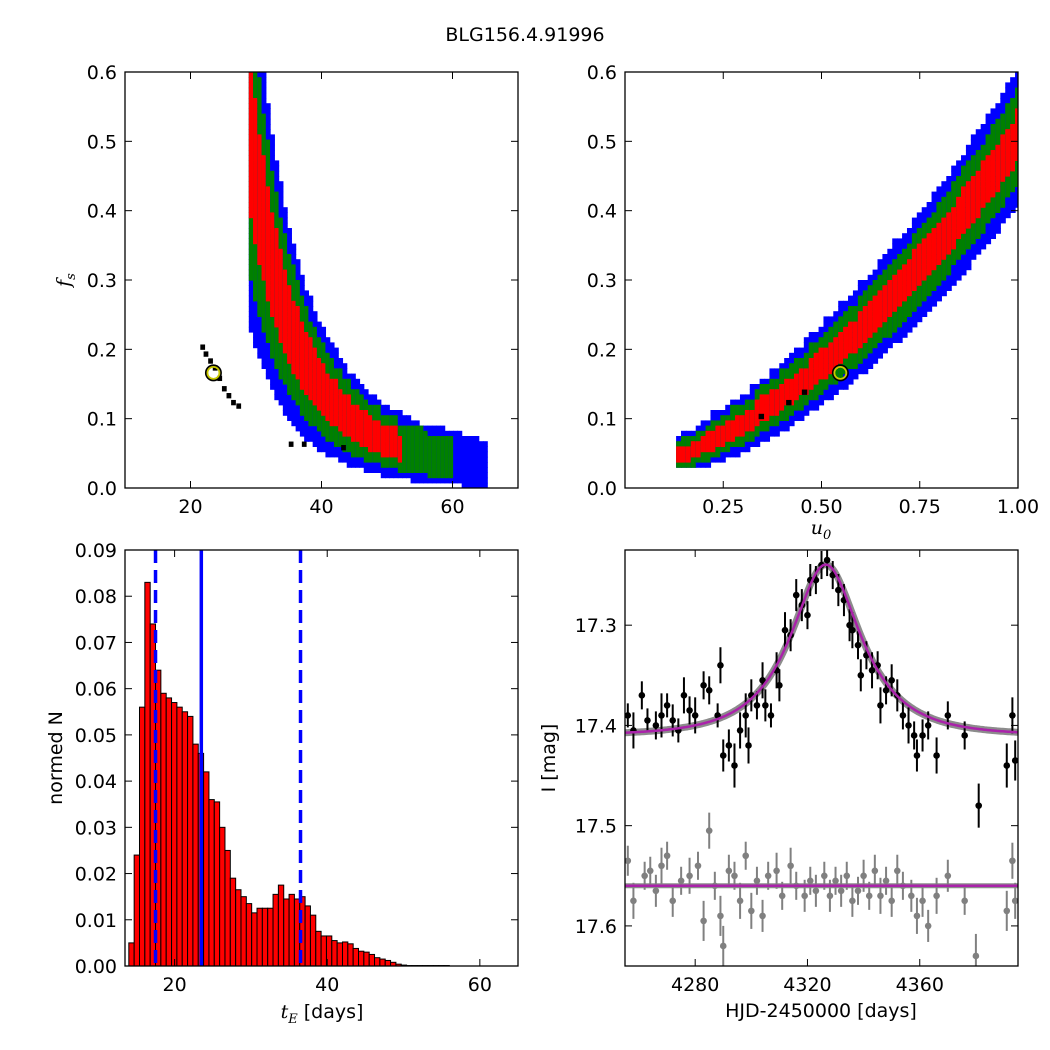 The width and height of the screenshot is (1050, 1050). What do you see at coordinates (102, 281) in the screenshot?
I see `y-tick-label: 0.3` at bounding box center [102, 281].